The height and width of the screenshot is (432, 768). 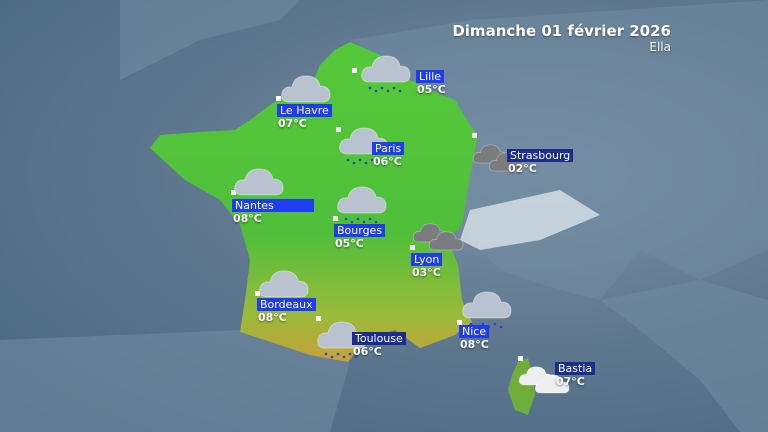 I want to click on city-temperature: 03°C, so click(x=426, y=272).